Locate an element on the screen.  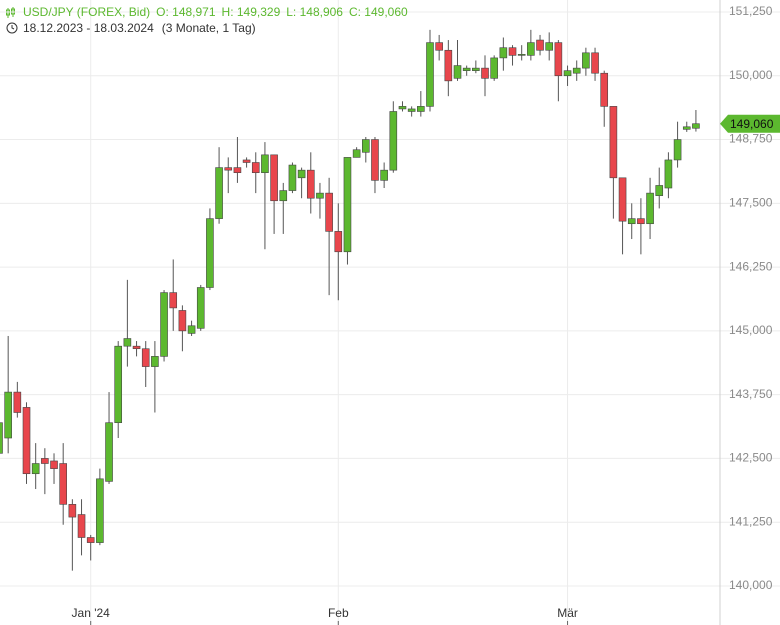
y-tick-label: 147,500 is located at coordinates (751, 202).